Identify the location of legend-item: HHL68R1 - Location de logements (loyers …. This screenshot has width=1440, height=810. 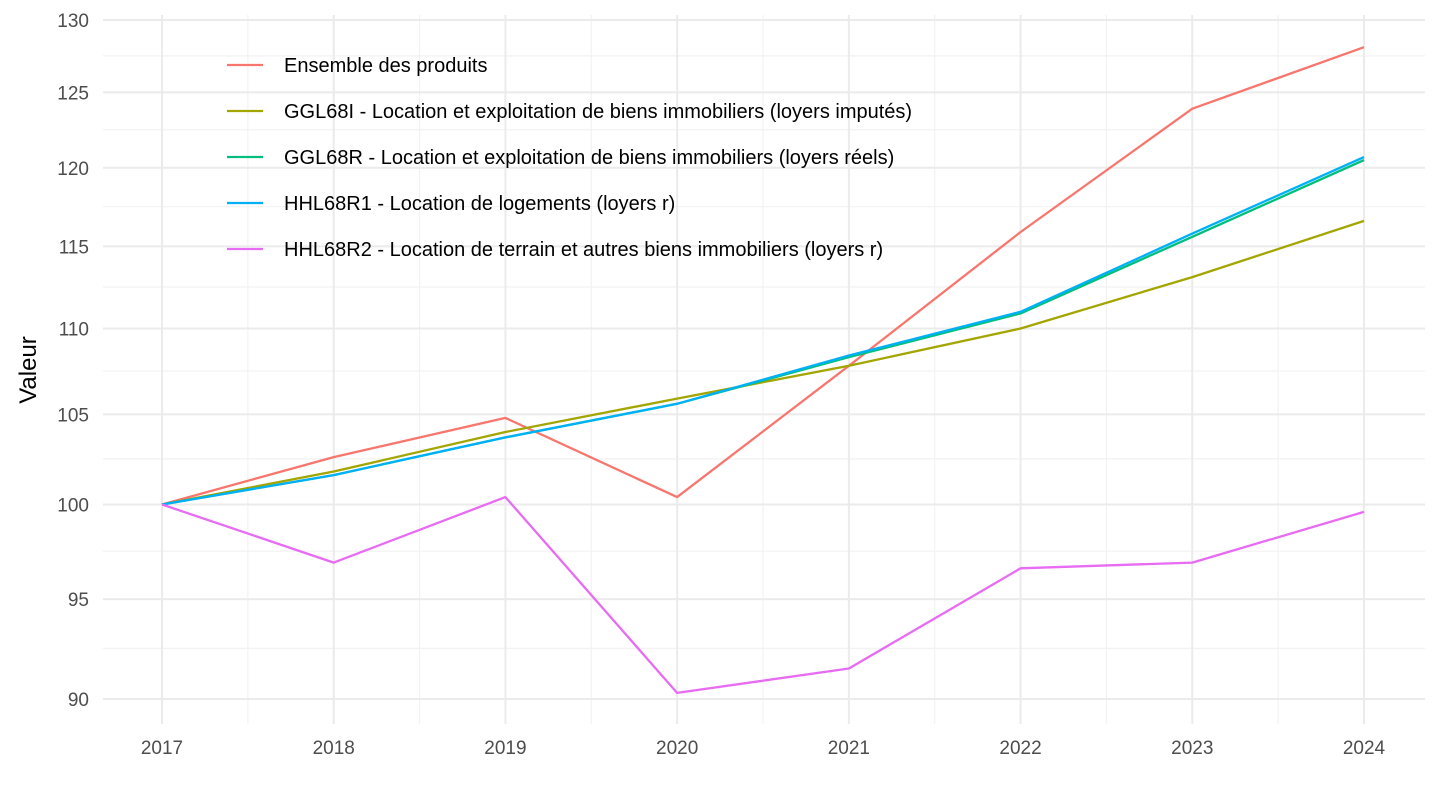
(451, 204).